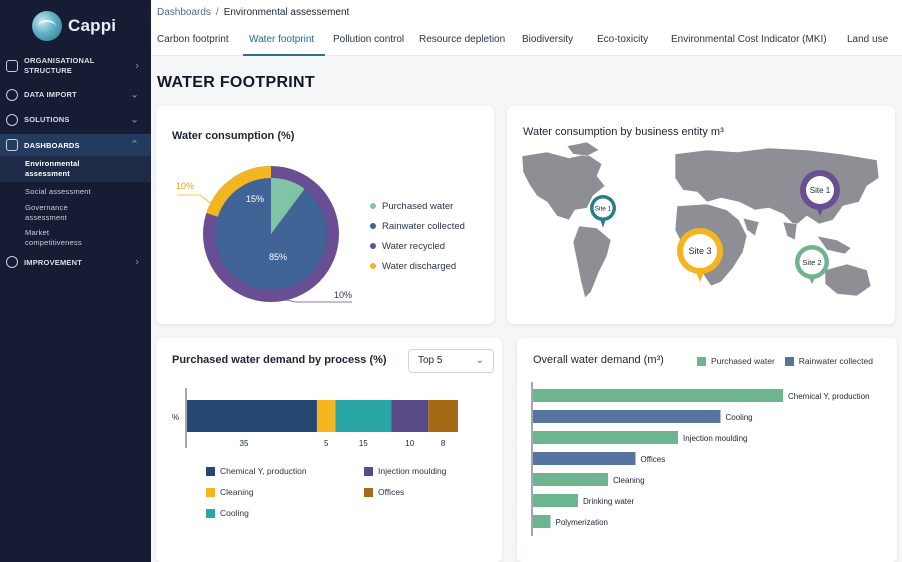 This screenshot has width=902, height=562. Describe the element at coordinates (265, 234) in the screenshot. I see `water-consumption-donut` at that location.